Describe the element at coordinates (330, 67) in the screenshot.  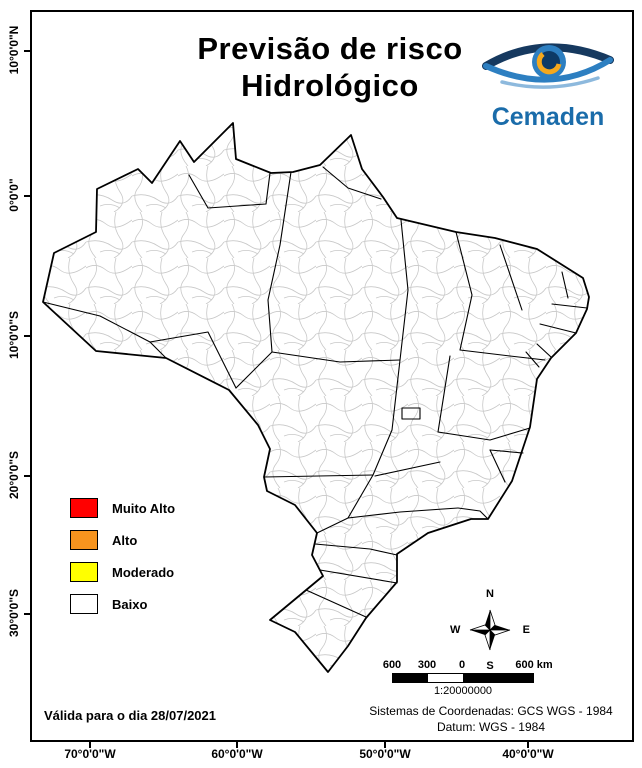
I see `page-title: Previsão de risco Hidrológico` at that location.